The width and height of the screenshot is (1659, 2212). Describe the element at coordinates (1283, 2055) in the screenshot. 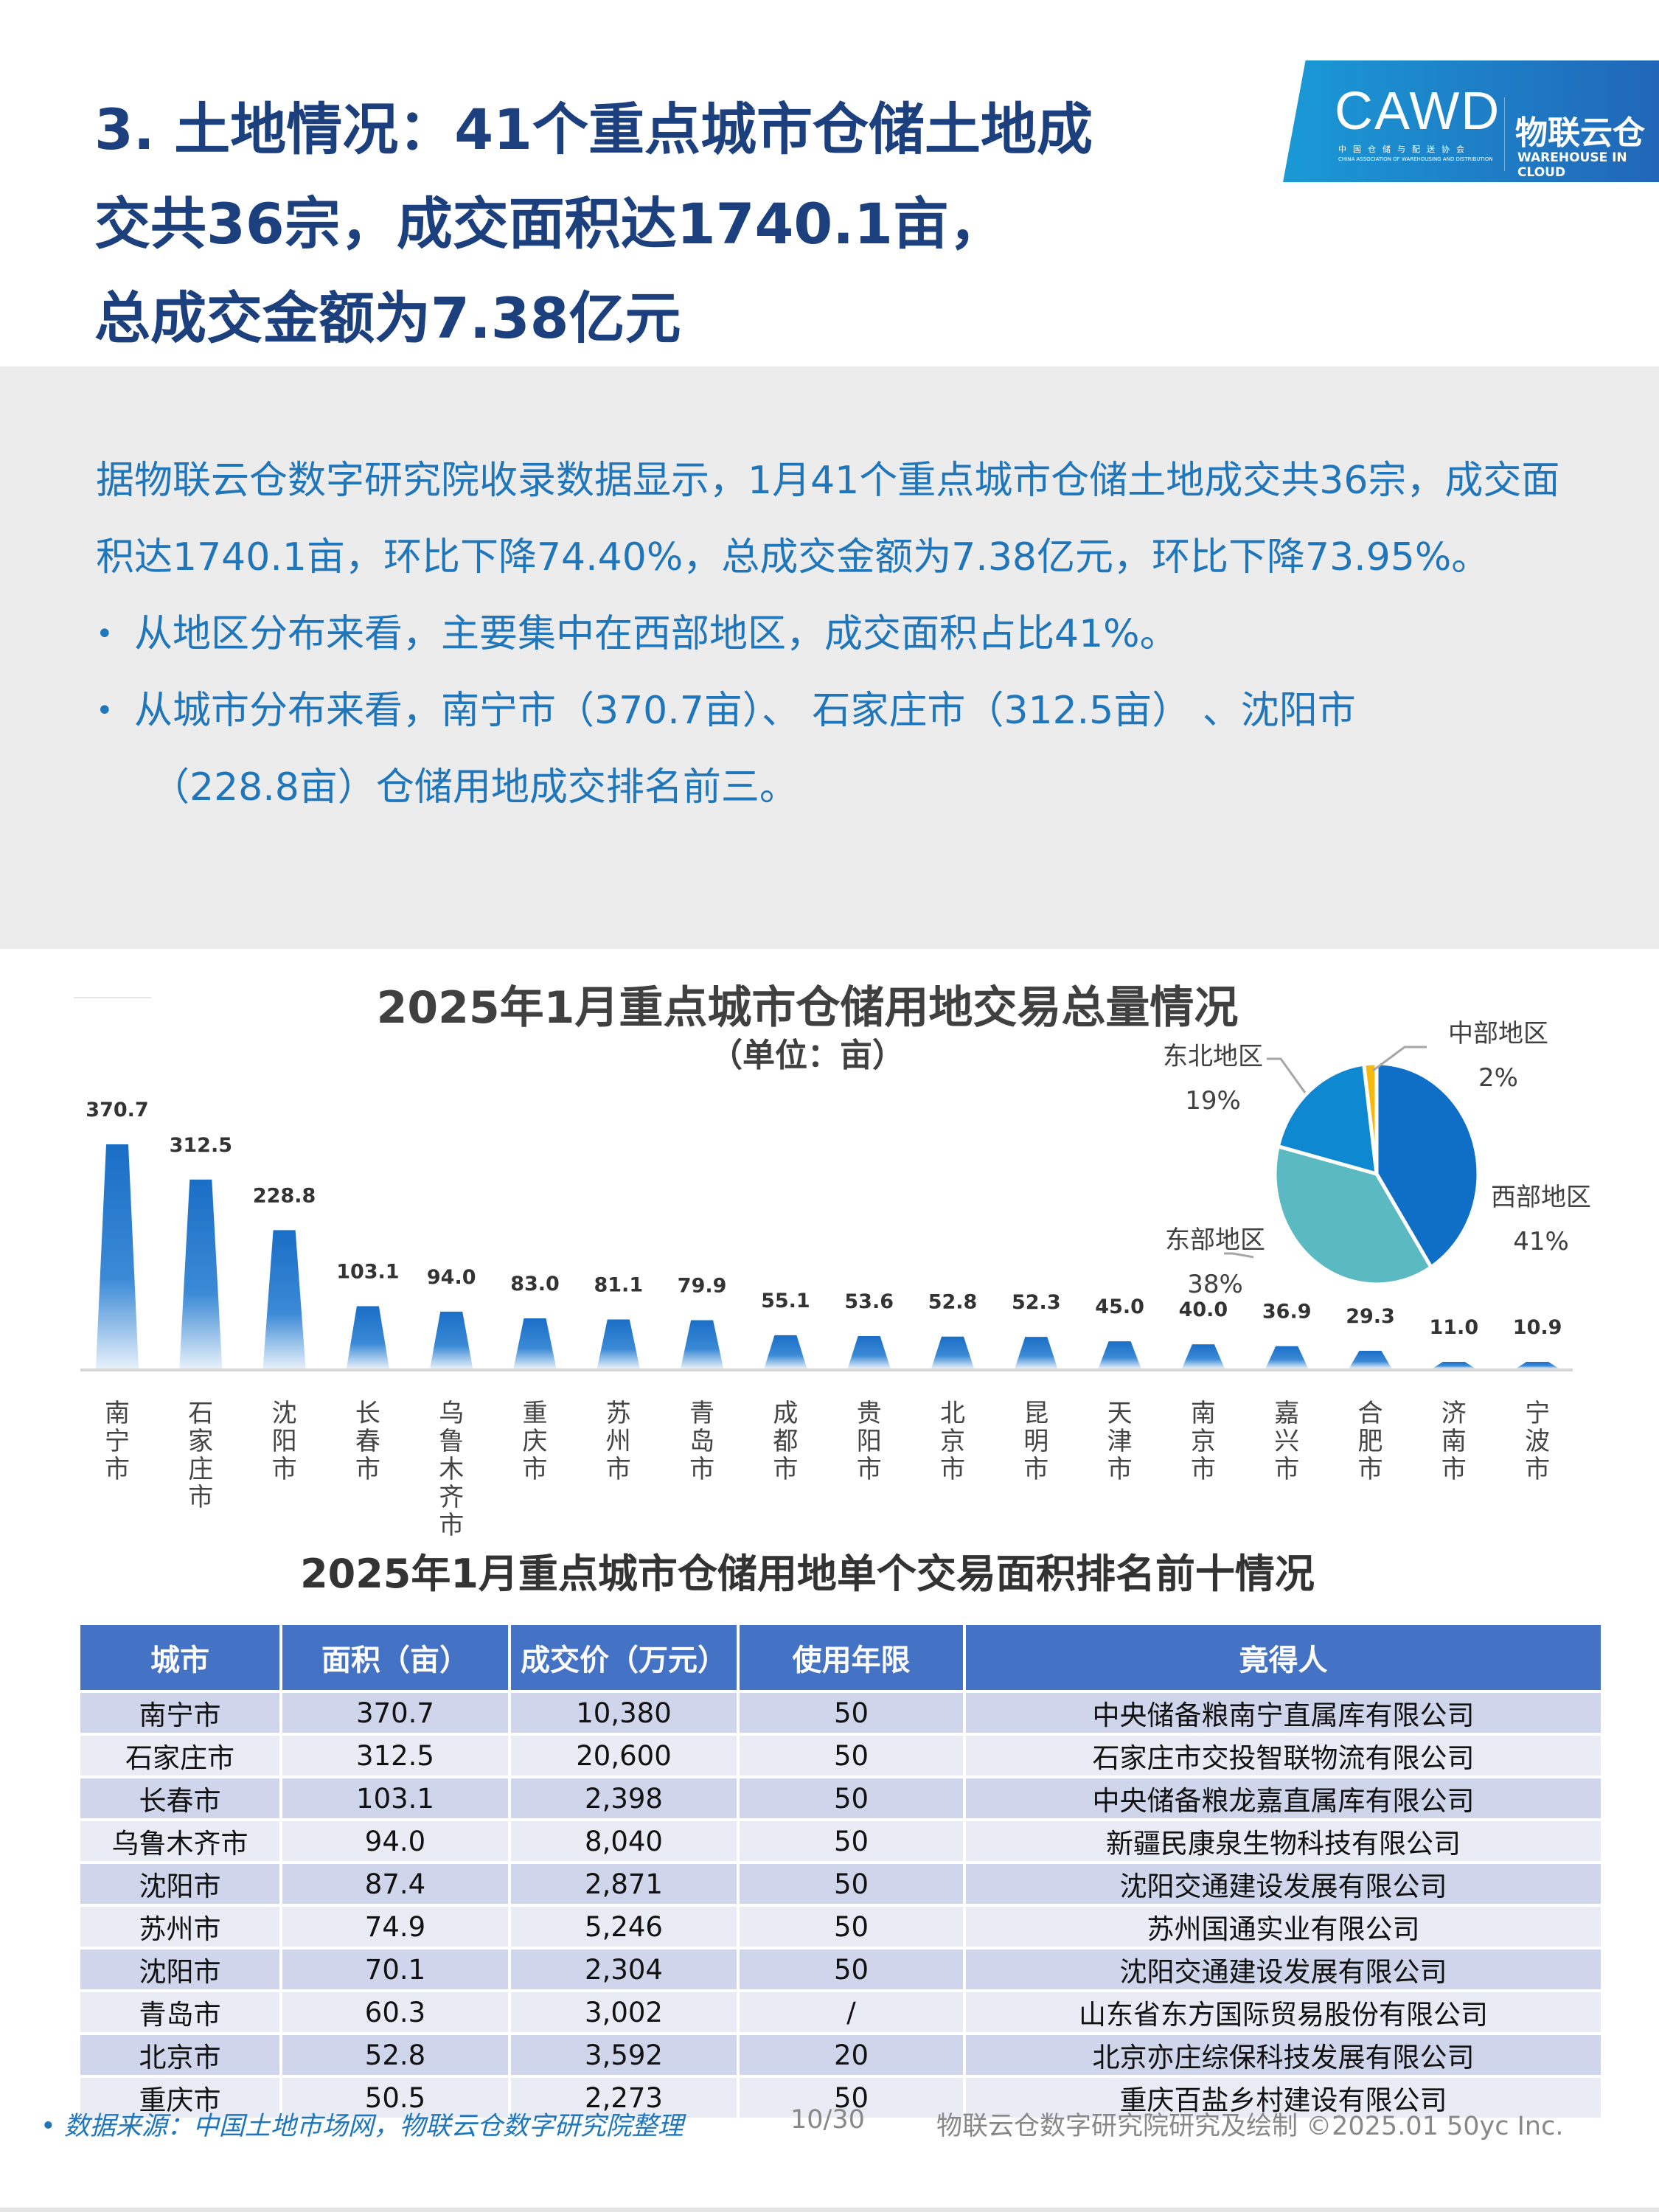

I see `table-cell: 北京亦庄综保科技发展有限公司` at that location.